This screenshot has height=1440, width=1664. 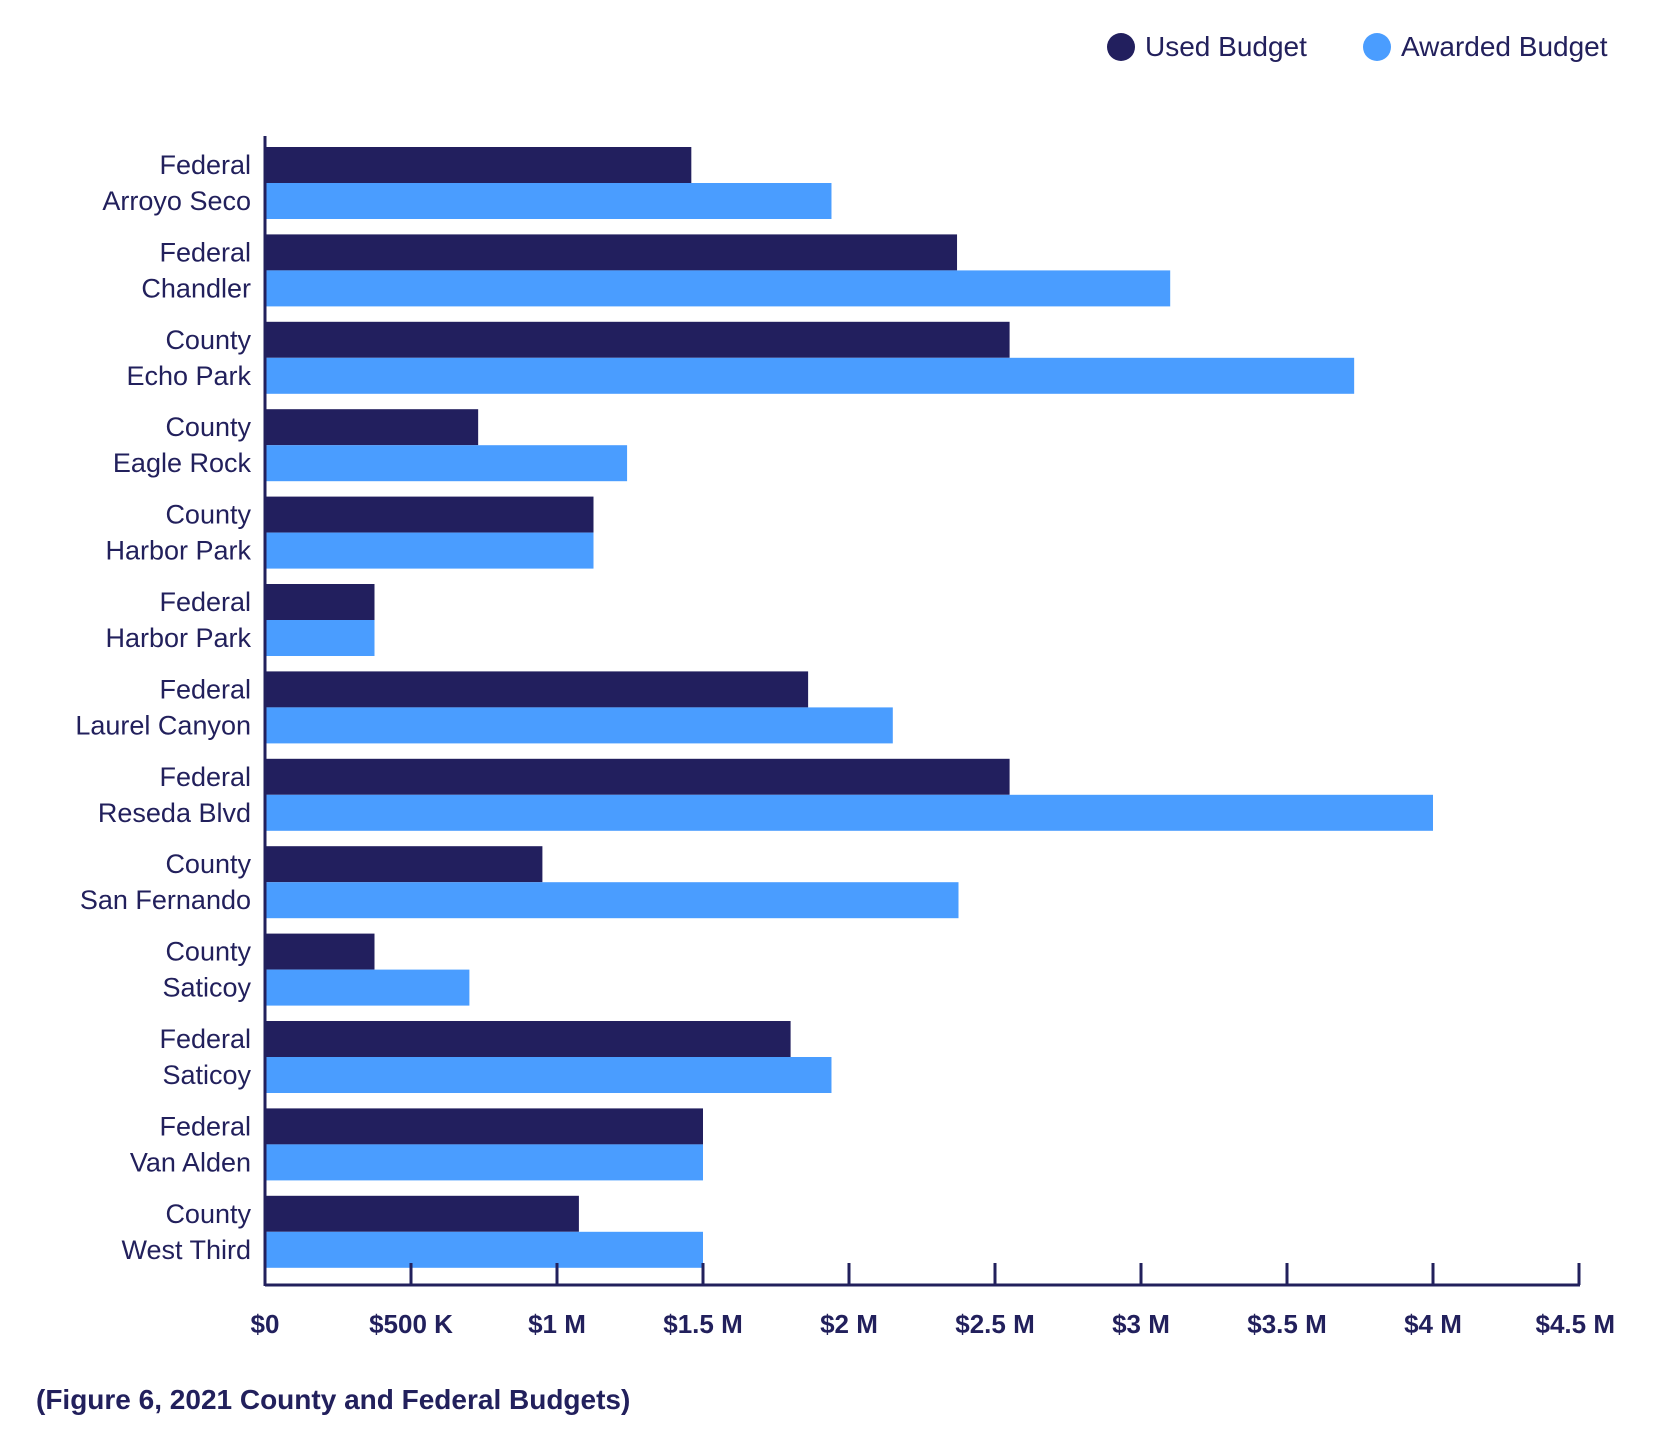 What do you see at coordinates (174, 813) in the screenshot?
I see `category-label-name: Reseda Blvd` at bounding box center [174, 813].